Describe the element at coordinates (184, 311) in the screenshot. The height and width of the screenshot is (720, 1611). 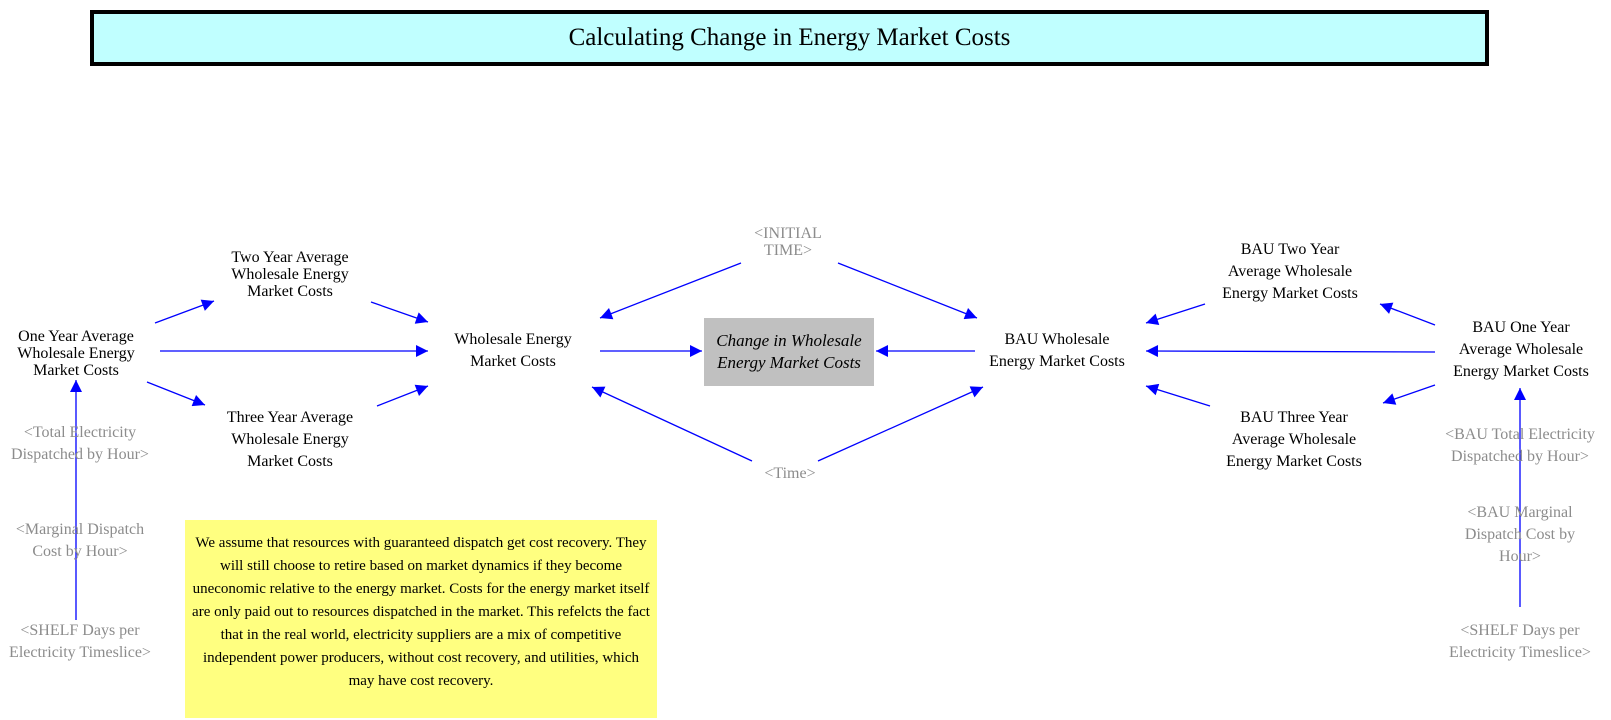
I see `arrow-one-to-two` at that location.